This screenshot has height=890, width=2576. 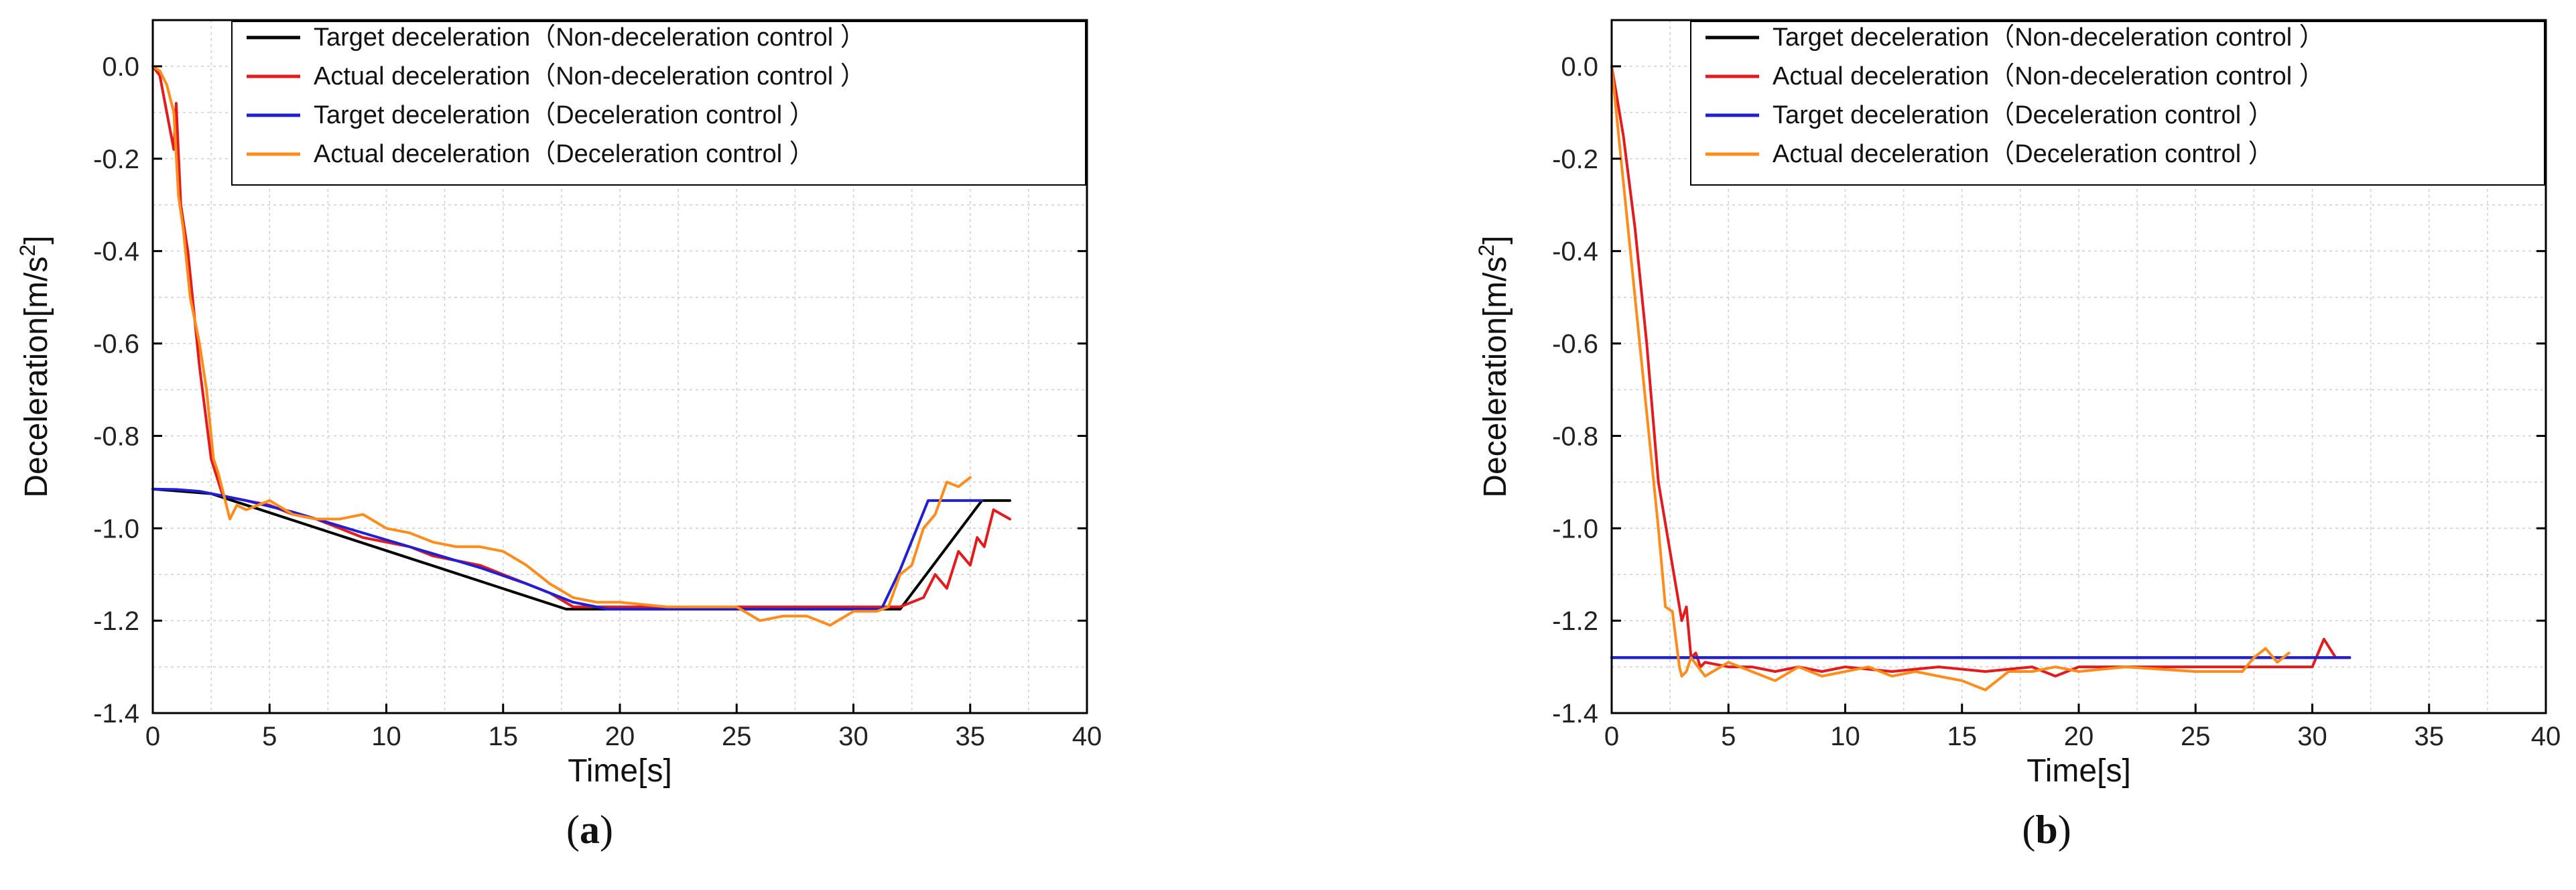 I want to click on panel-caption: (a), so click(x=589, y=830).